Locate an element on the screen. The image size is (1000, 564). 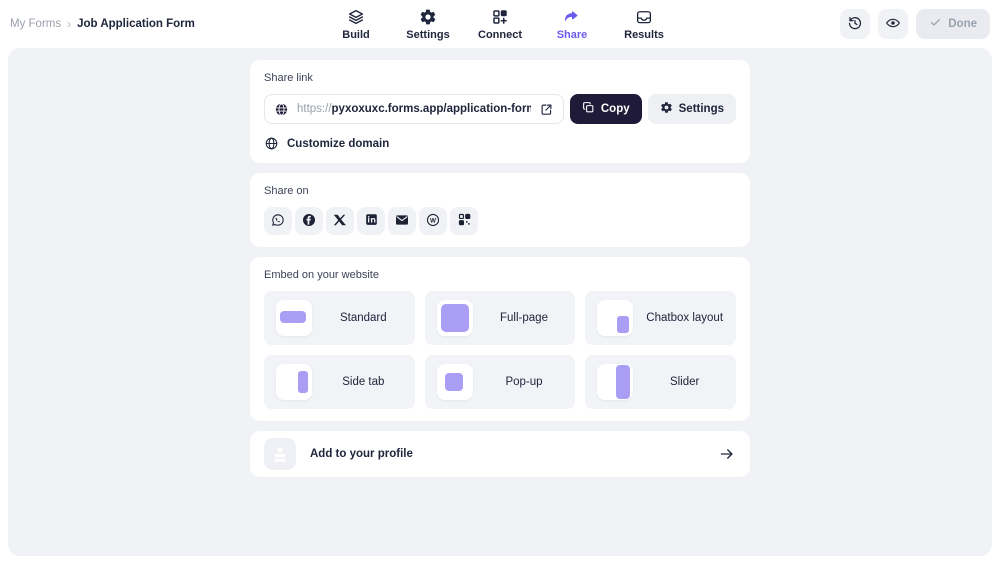
eye-icon is located at coordinates (893, 24).